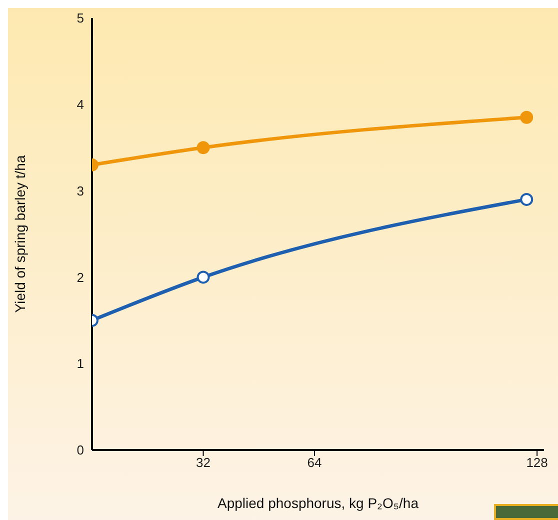  Describe the element at coordinates (80, 190) in the screenshot. I see `y-tick-label: 3` at that location.